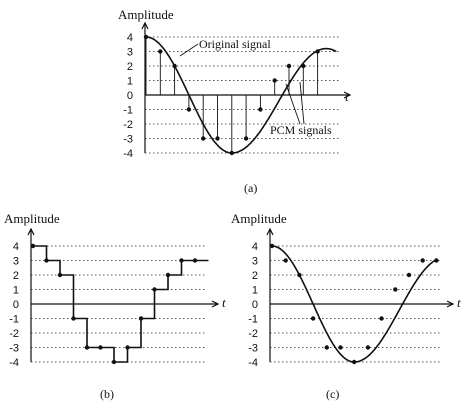 This screenshot has height=411, width=474. I want to click on panel-c-ytick-labels: 4 3 2 1 0 -1 -2 -3 -4, so click(253, 305).